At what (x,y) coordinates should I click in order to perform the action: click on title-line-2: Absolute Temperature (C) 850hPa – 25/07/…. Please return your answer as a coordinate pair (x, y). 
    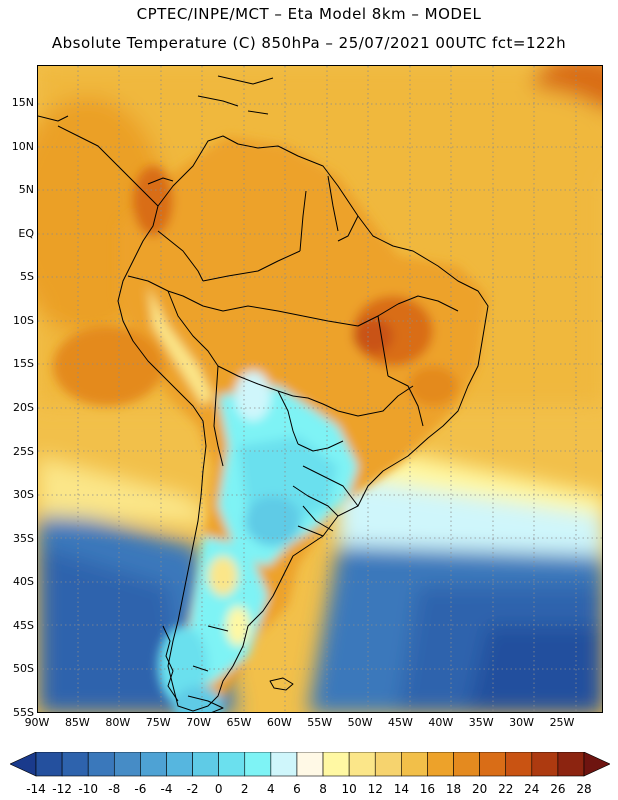
    Looking at the image, I should click on (309, 43).